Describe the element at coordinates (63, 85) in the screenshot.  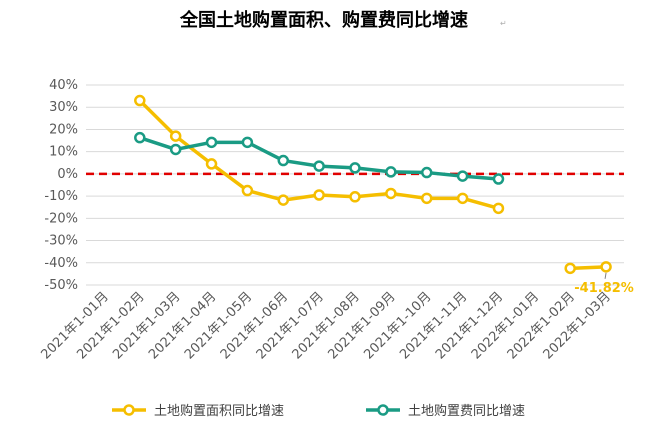
I see `y-tick-label: 40%` at that location.